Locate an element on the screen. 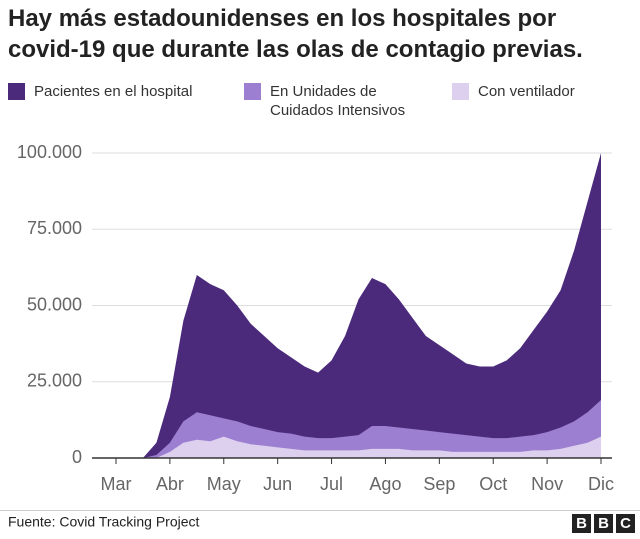 The width and height of the screenshot is (640, 539). y-tick-label: 75.000 is located at coordinates (54, 228).